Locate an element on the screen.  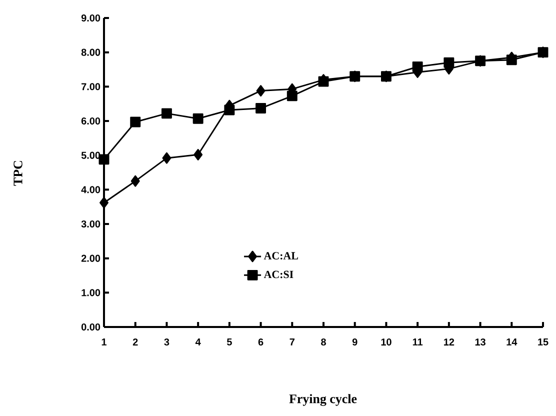
y-tick-label: 8.00 is located at coordinates (90, 52).